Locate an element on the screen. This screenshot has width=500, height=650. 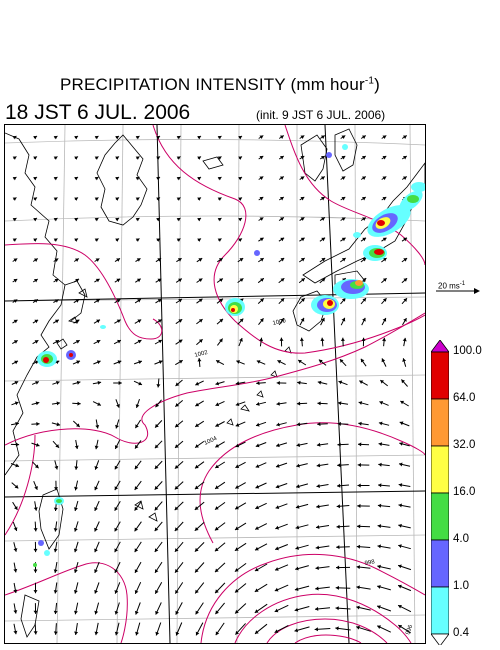
precip-cell-kyushu-interior is located at coordinates (351, 289).